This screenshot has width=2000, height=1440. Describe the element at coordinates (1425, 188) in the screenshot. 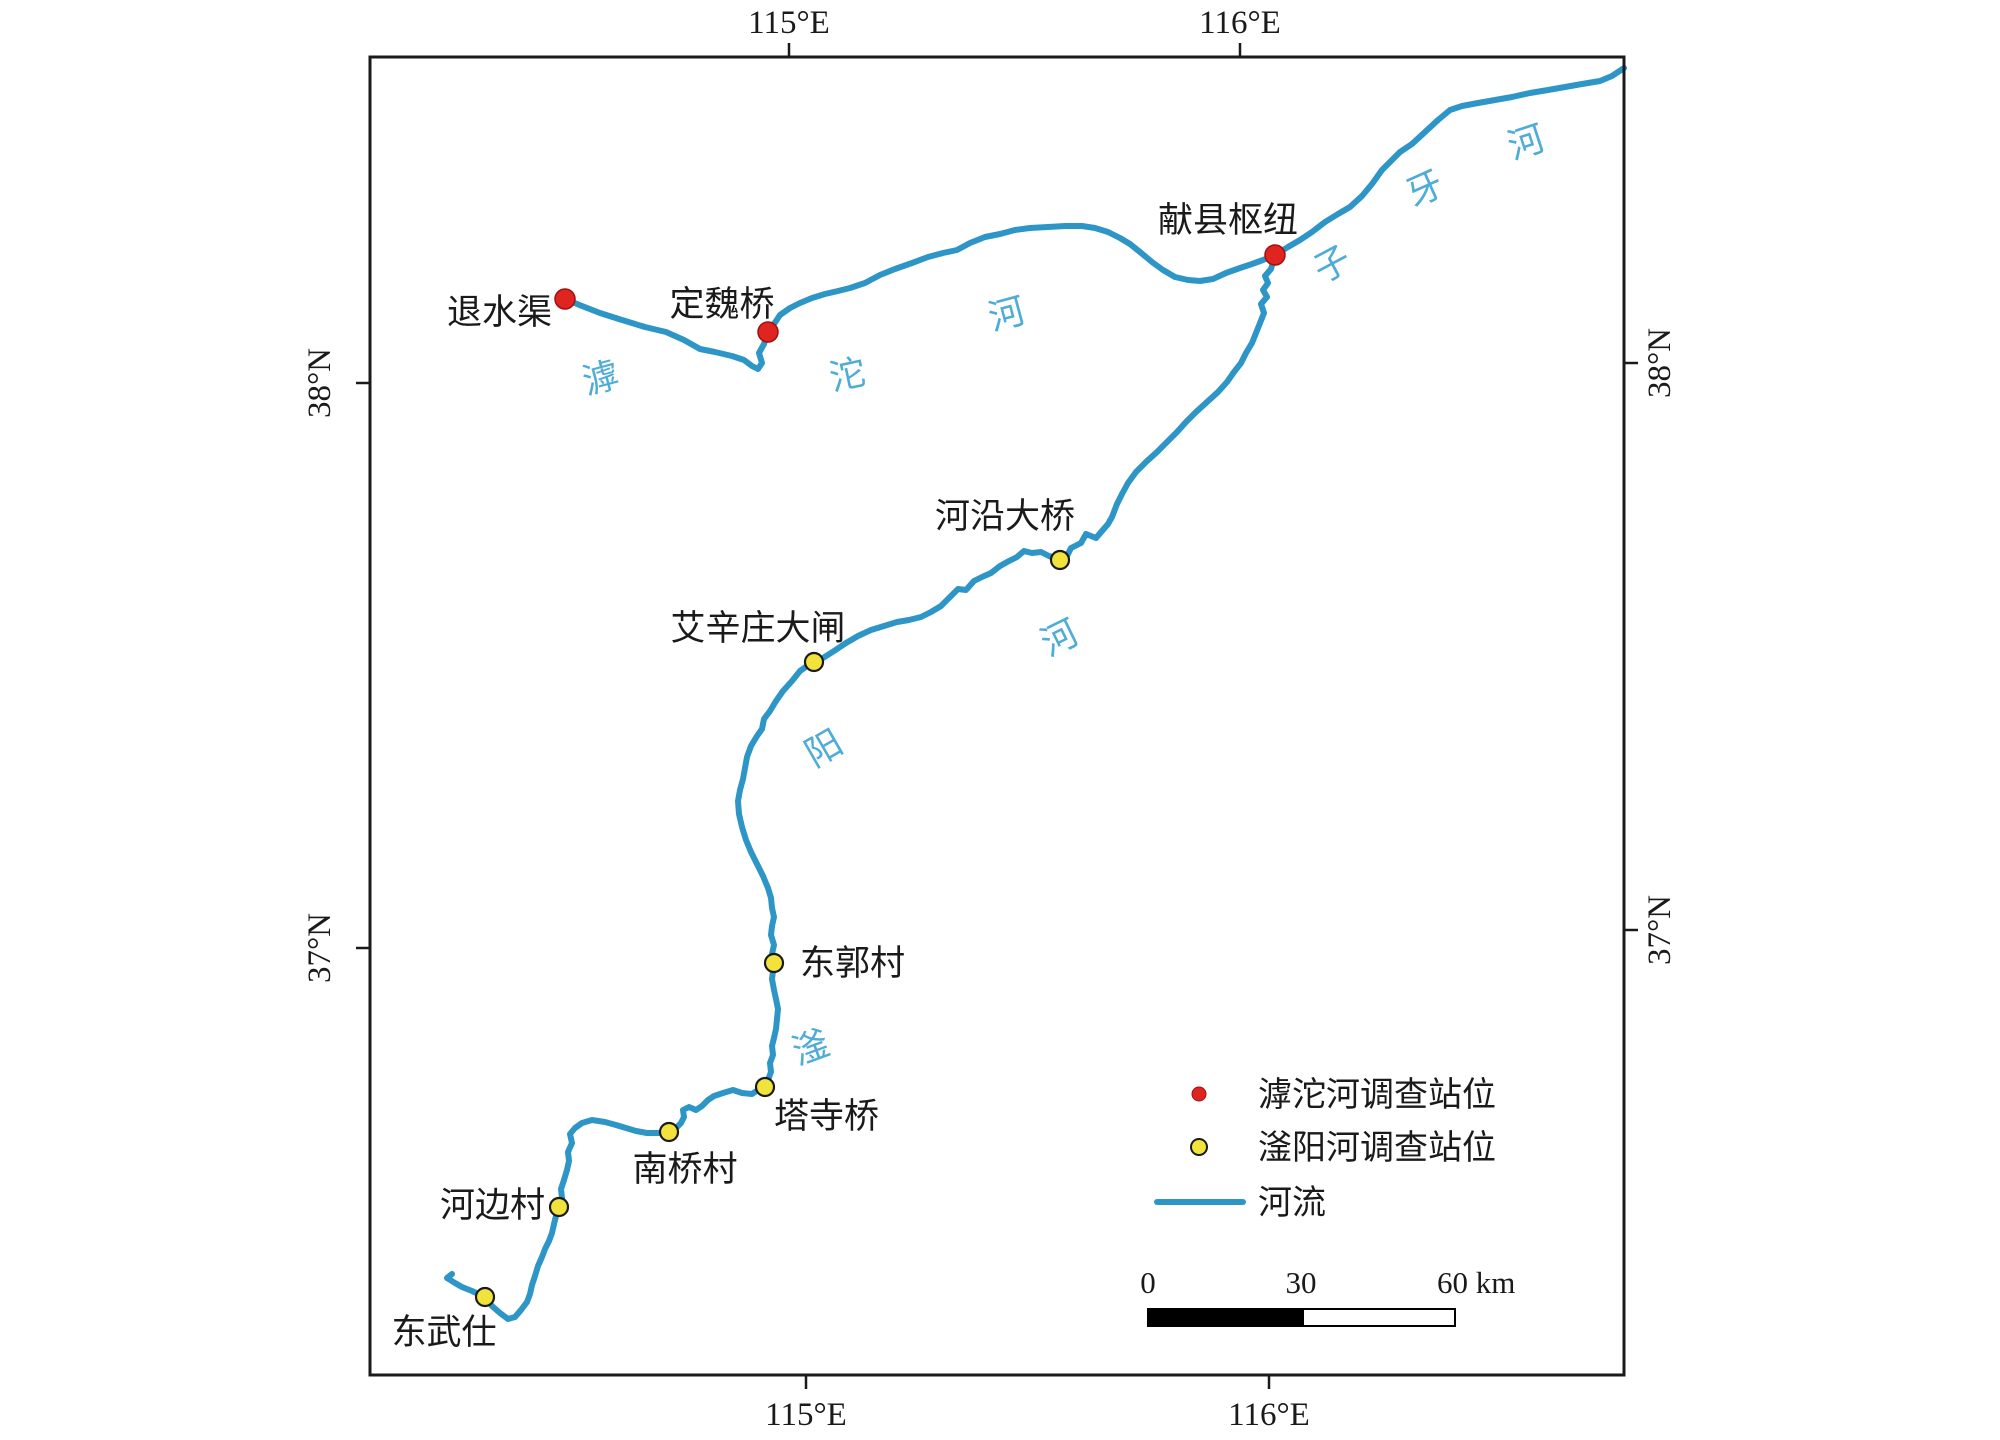

I see `river-name-char: 牙` at that location.